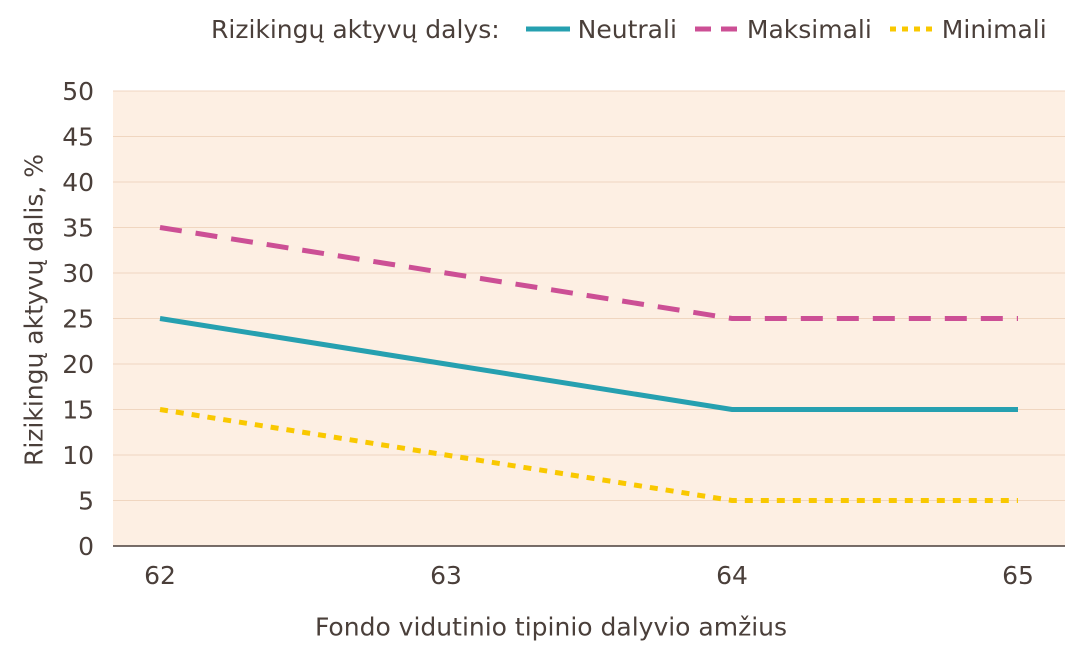 The width and height of the screenshot is (1080, 654). What do you see at coordinates (78, 273) in the screenshot?
I see `y-tick-label: 30` at bounding box center [78, 273].